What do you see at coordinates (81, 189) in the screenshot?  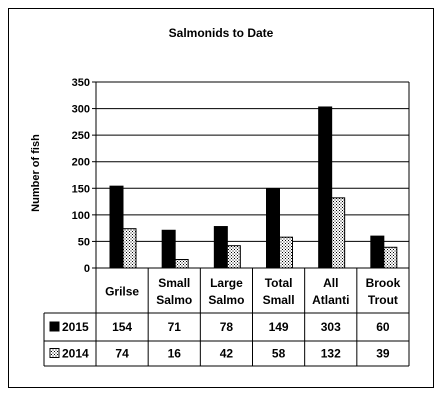 I see `y-tick-label: 150` at bounding box center [81, 189].